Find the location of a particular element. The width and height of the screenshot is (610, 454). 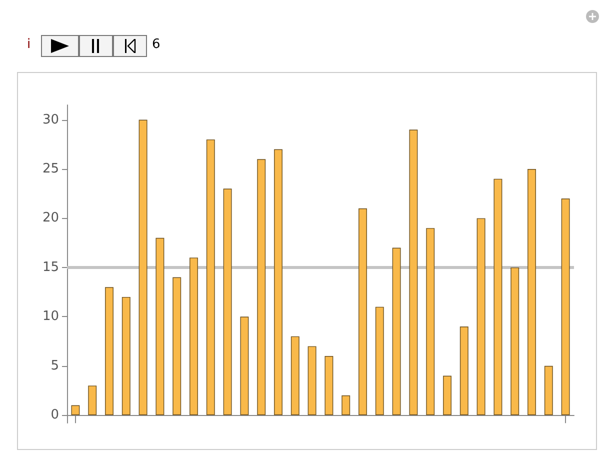

y-tick-label: 25 is located at coordinates (50, 168).